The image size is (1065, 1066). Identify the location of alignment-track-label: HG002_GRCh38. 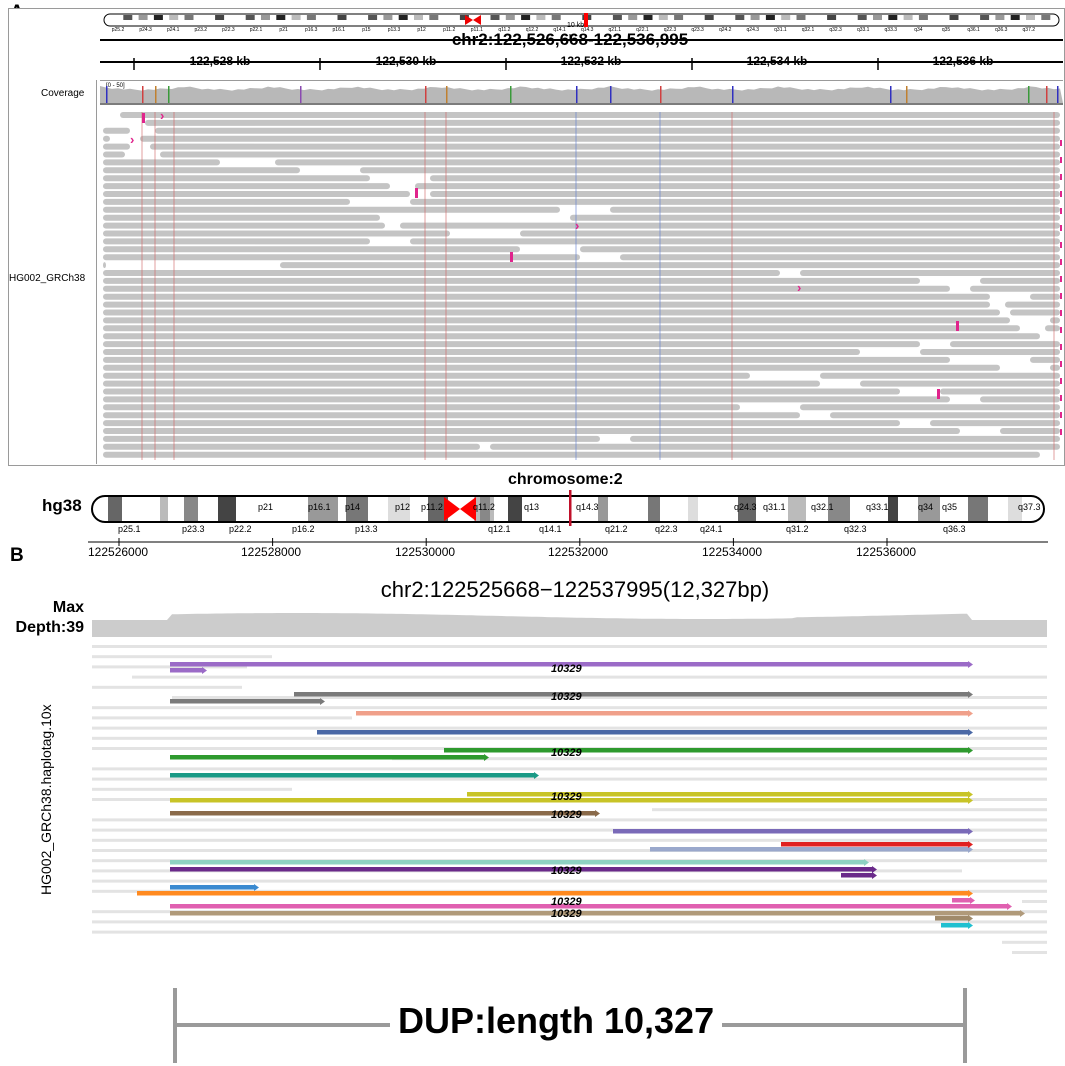
(47, 278).